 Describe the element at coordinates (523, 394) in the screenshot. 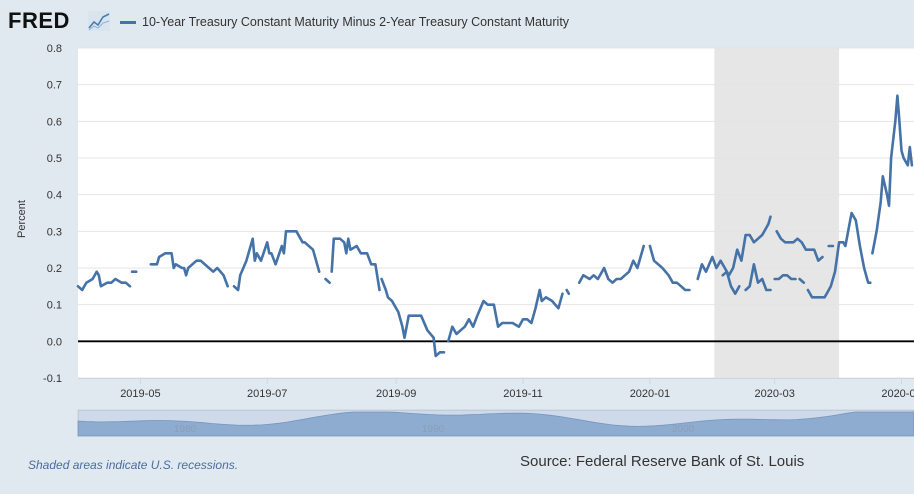

I see `x-tick-label: 2019-11` at that location.